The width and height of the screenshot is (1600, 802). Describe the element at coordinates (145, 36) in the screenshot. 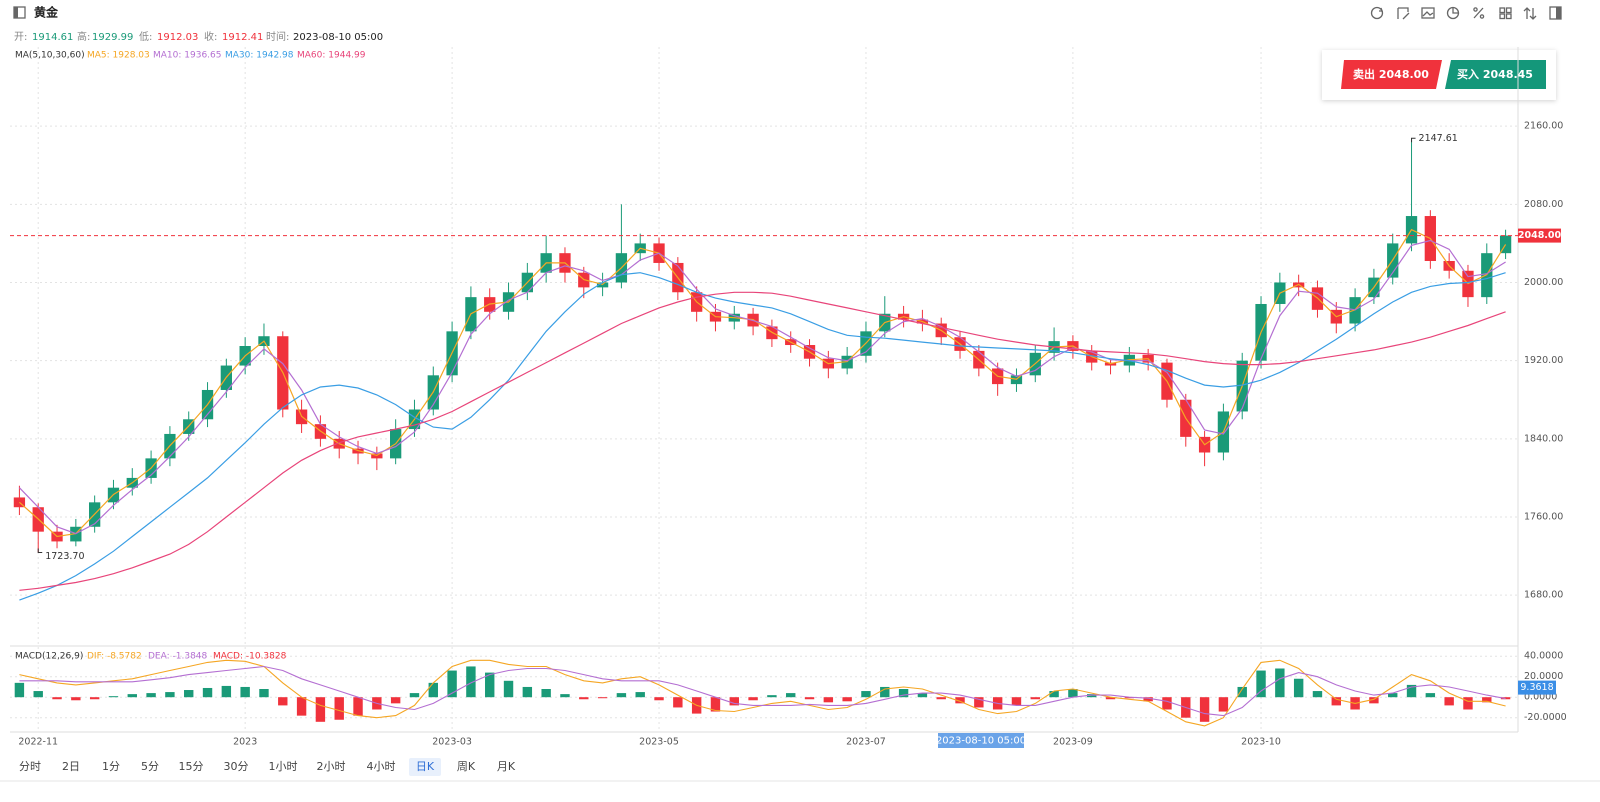

I see `info-label: 低:` at that location.